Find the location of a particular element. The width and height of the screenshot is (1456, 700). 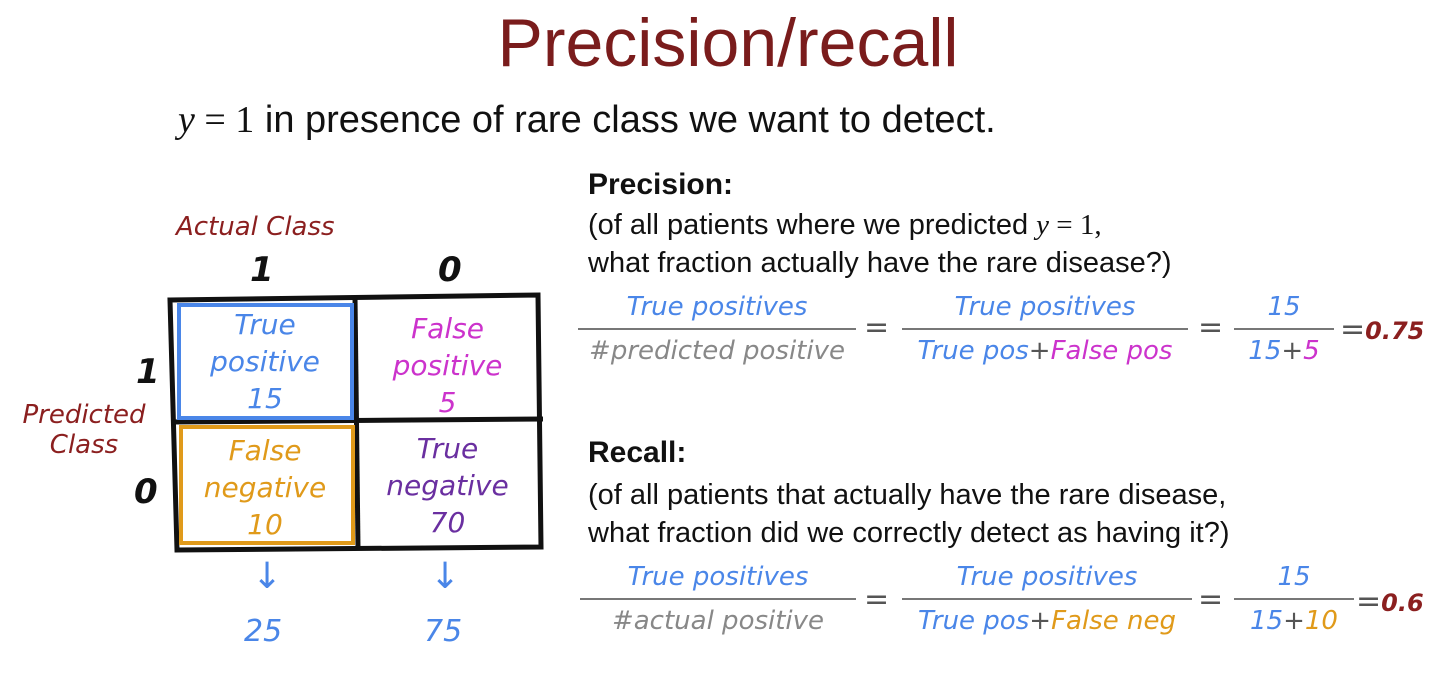

precision-equals-1: = is located at coordinates (877, 327).